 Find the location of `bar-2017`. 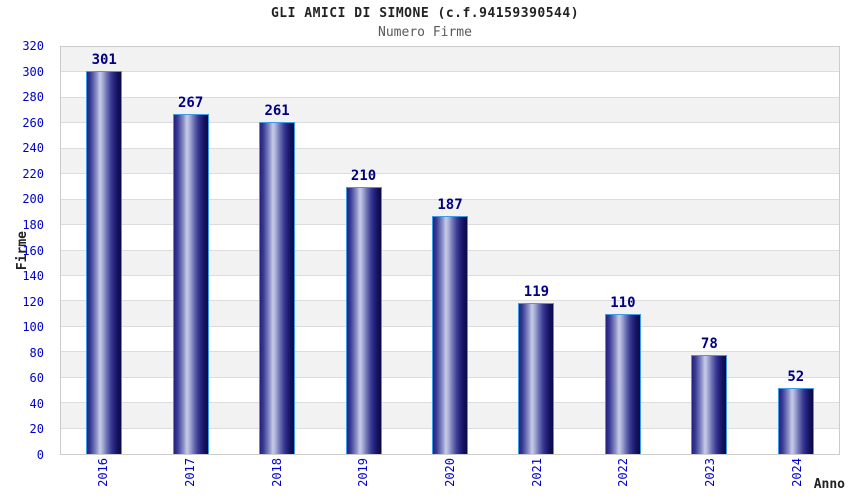

bar-2017 is located at coordinates (190, 284).